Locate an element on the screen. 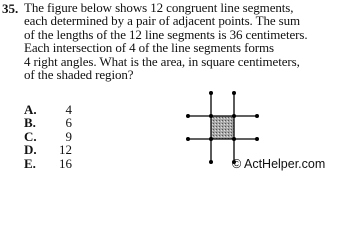 This screenshot has width=350, height=240. choice-text: 16 is located at coordinates (65, 163).